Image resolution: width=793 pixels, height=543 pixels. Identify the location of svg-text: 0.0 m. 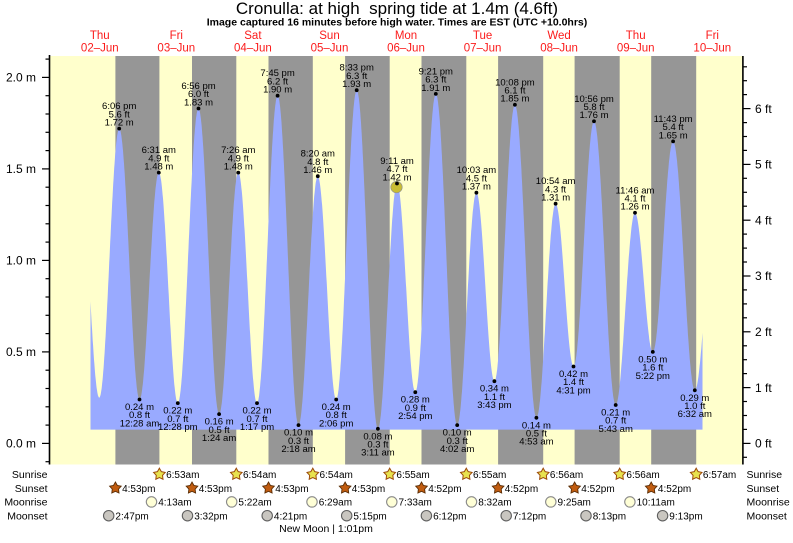
(21, 444).